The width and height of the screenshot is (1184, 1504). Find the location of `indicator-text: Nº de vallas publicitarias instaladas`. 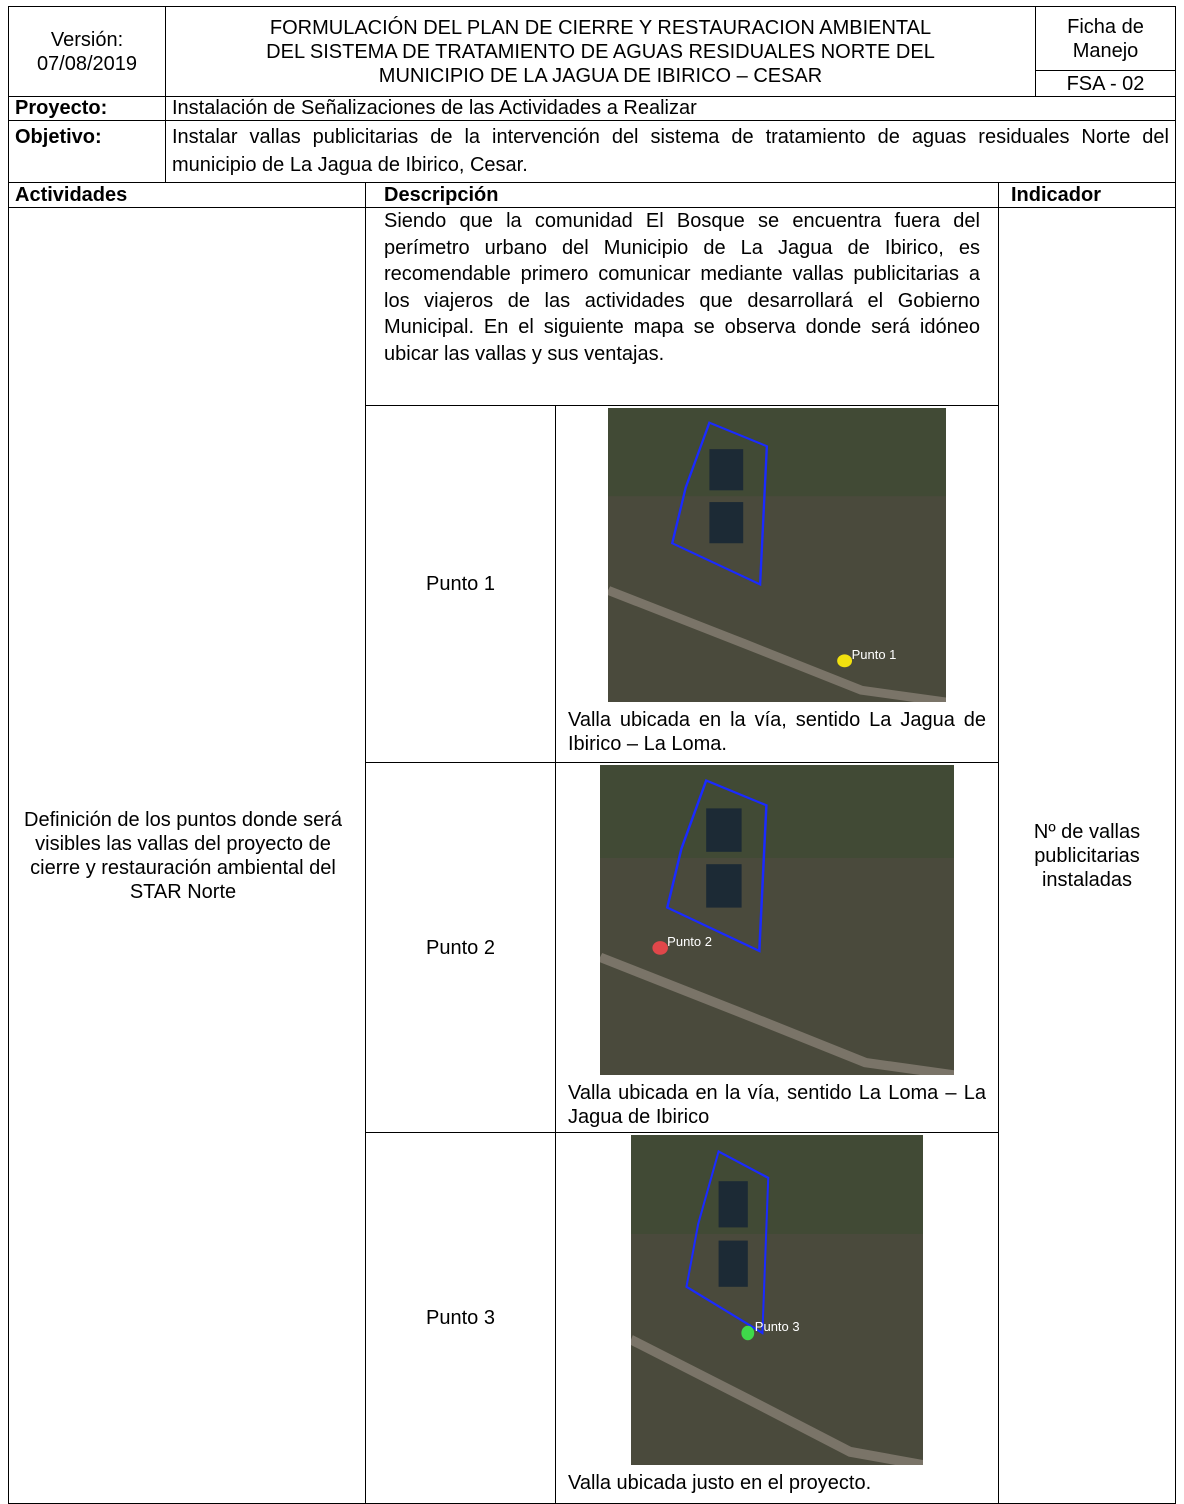

indicator-text: Nº de vallas publicitarias instaladas is located at coordinates (1087, 855).